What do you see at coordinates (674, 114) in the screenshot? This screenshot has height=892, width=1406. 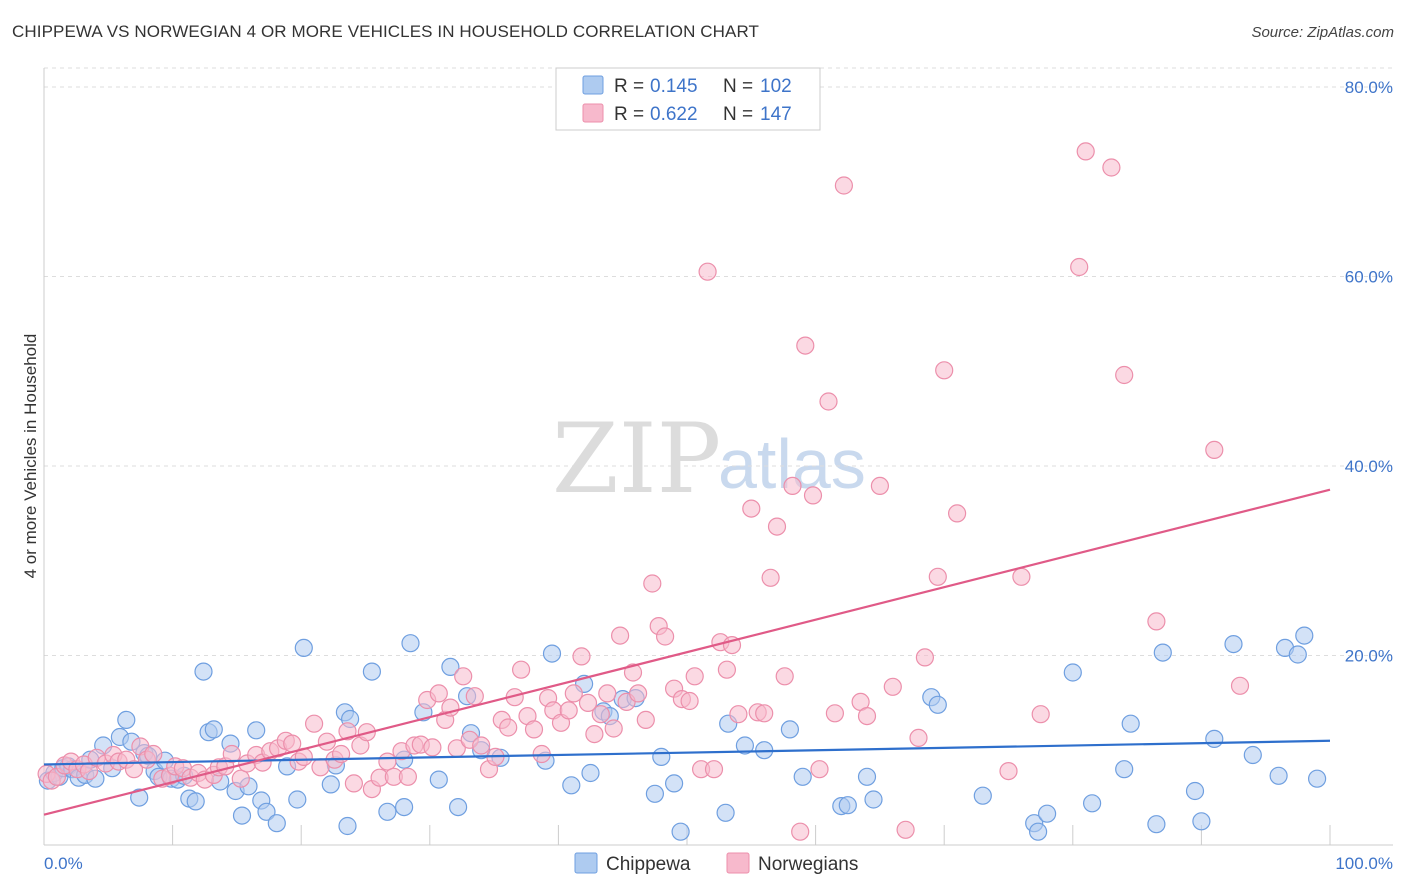 I see `legend-r-value-norwegians: 0.622` at bounding box center [674, 114].